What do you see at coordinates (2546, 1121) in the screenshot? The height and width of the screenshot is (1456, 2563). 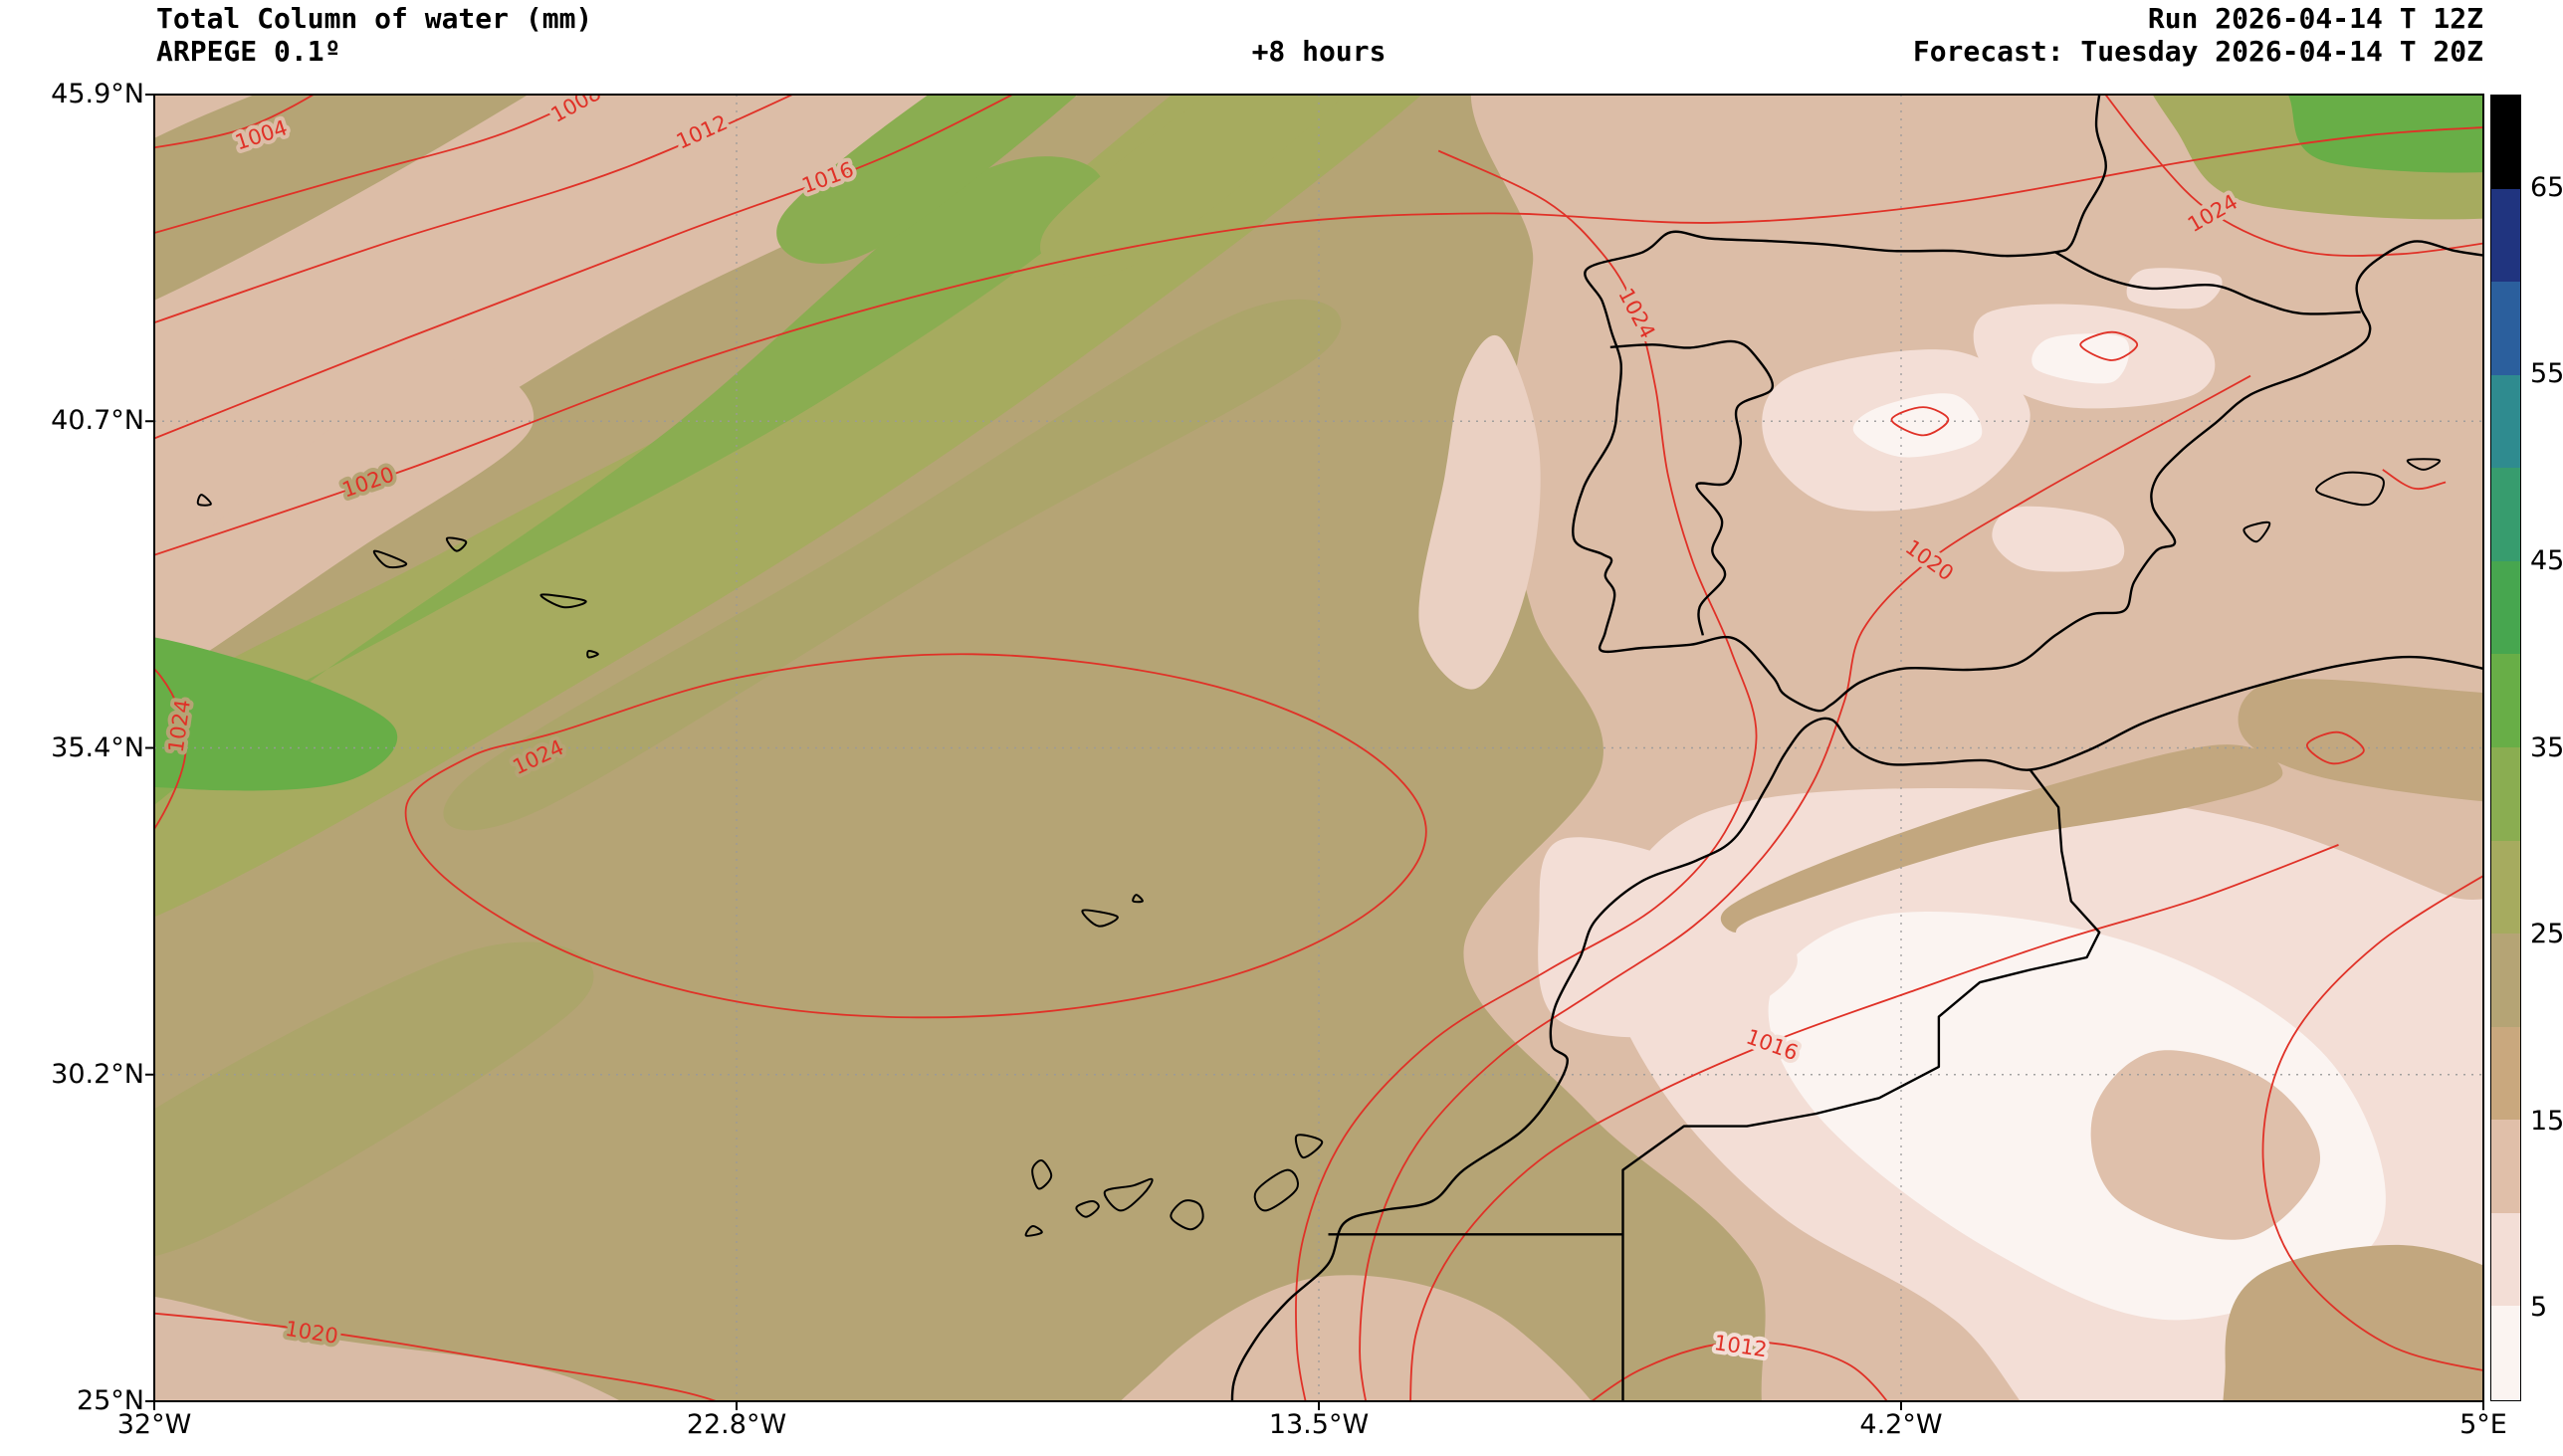 I see `colorbar-tick-label: 15` at bounding box center [2546, 1121].